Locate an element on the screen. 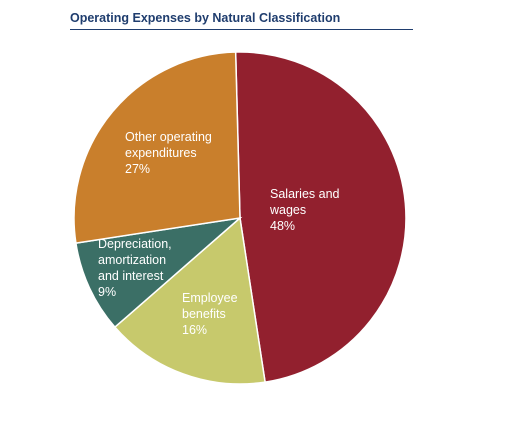 This screenshot has height=433, width=506. title-divider is located at coordinates (241, 29).